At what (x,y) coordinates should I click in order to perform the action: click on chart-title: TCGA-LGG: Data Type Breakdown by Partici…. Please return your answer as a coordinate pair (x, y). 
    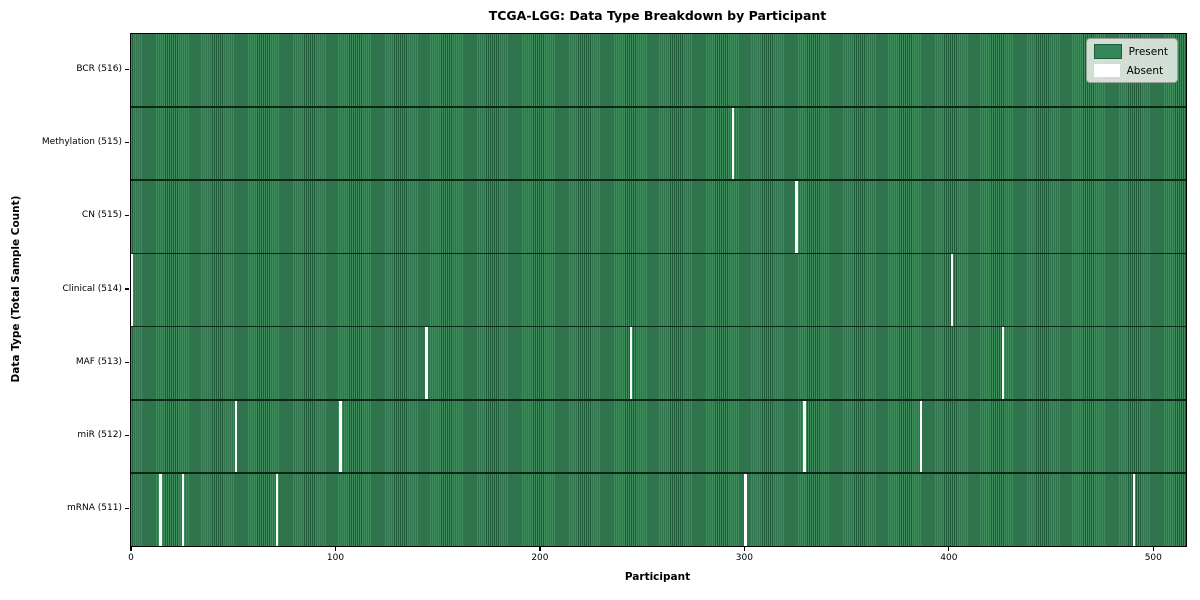
    Looking at the image, I should click on (657, 15).